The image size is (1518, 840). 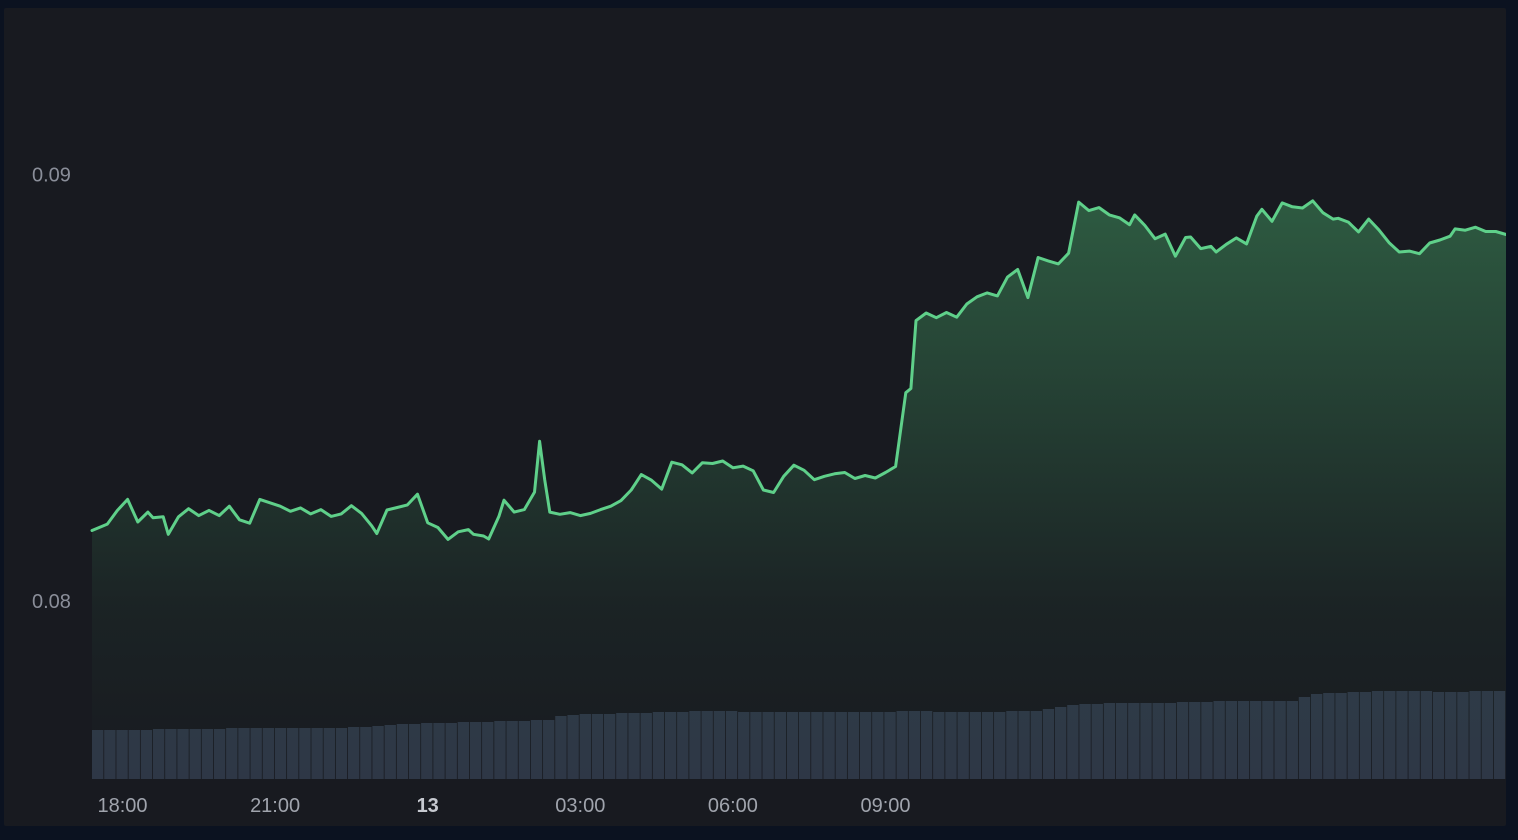 I want to click on x-axis: 18:00 21:00 13 03:00 06:00 09:00, so click(x=503, y=806).